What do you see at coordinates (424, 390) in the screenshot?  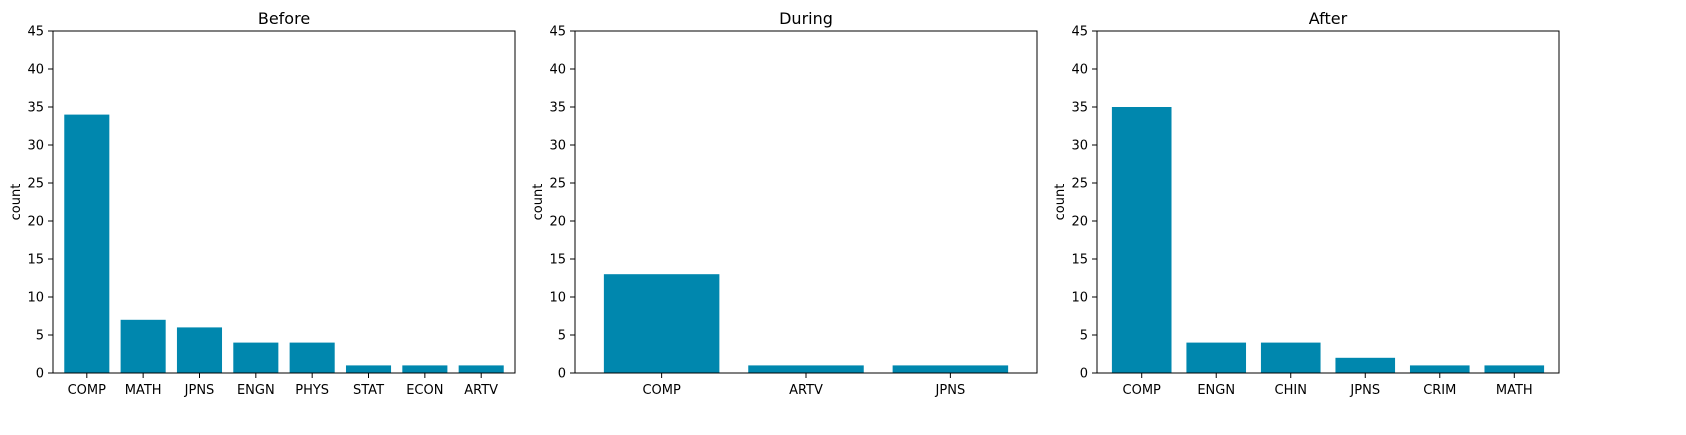 I see `x-tick-label: ECON` at bounding box center [424, 390].